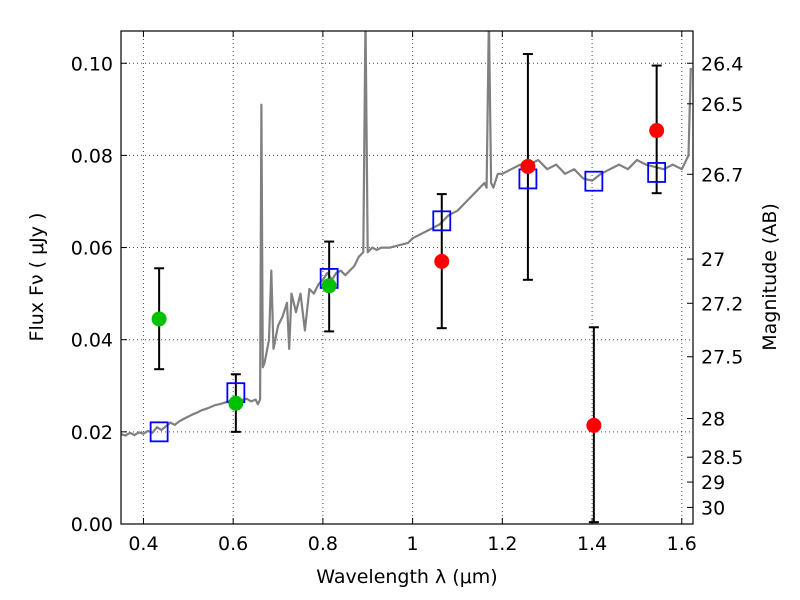 The image size is (800, 600). What do you see at coordinates (713, 260) in the screenshot?
I see `mag-tick-label: 27` at bounding box center [713, 260].